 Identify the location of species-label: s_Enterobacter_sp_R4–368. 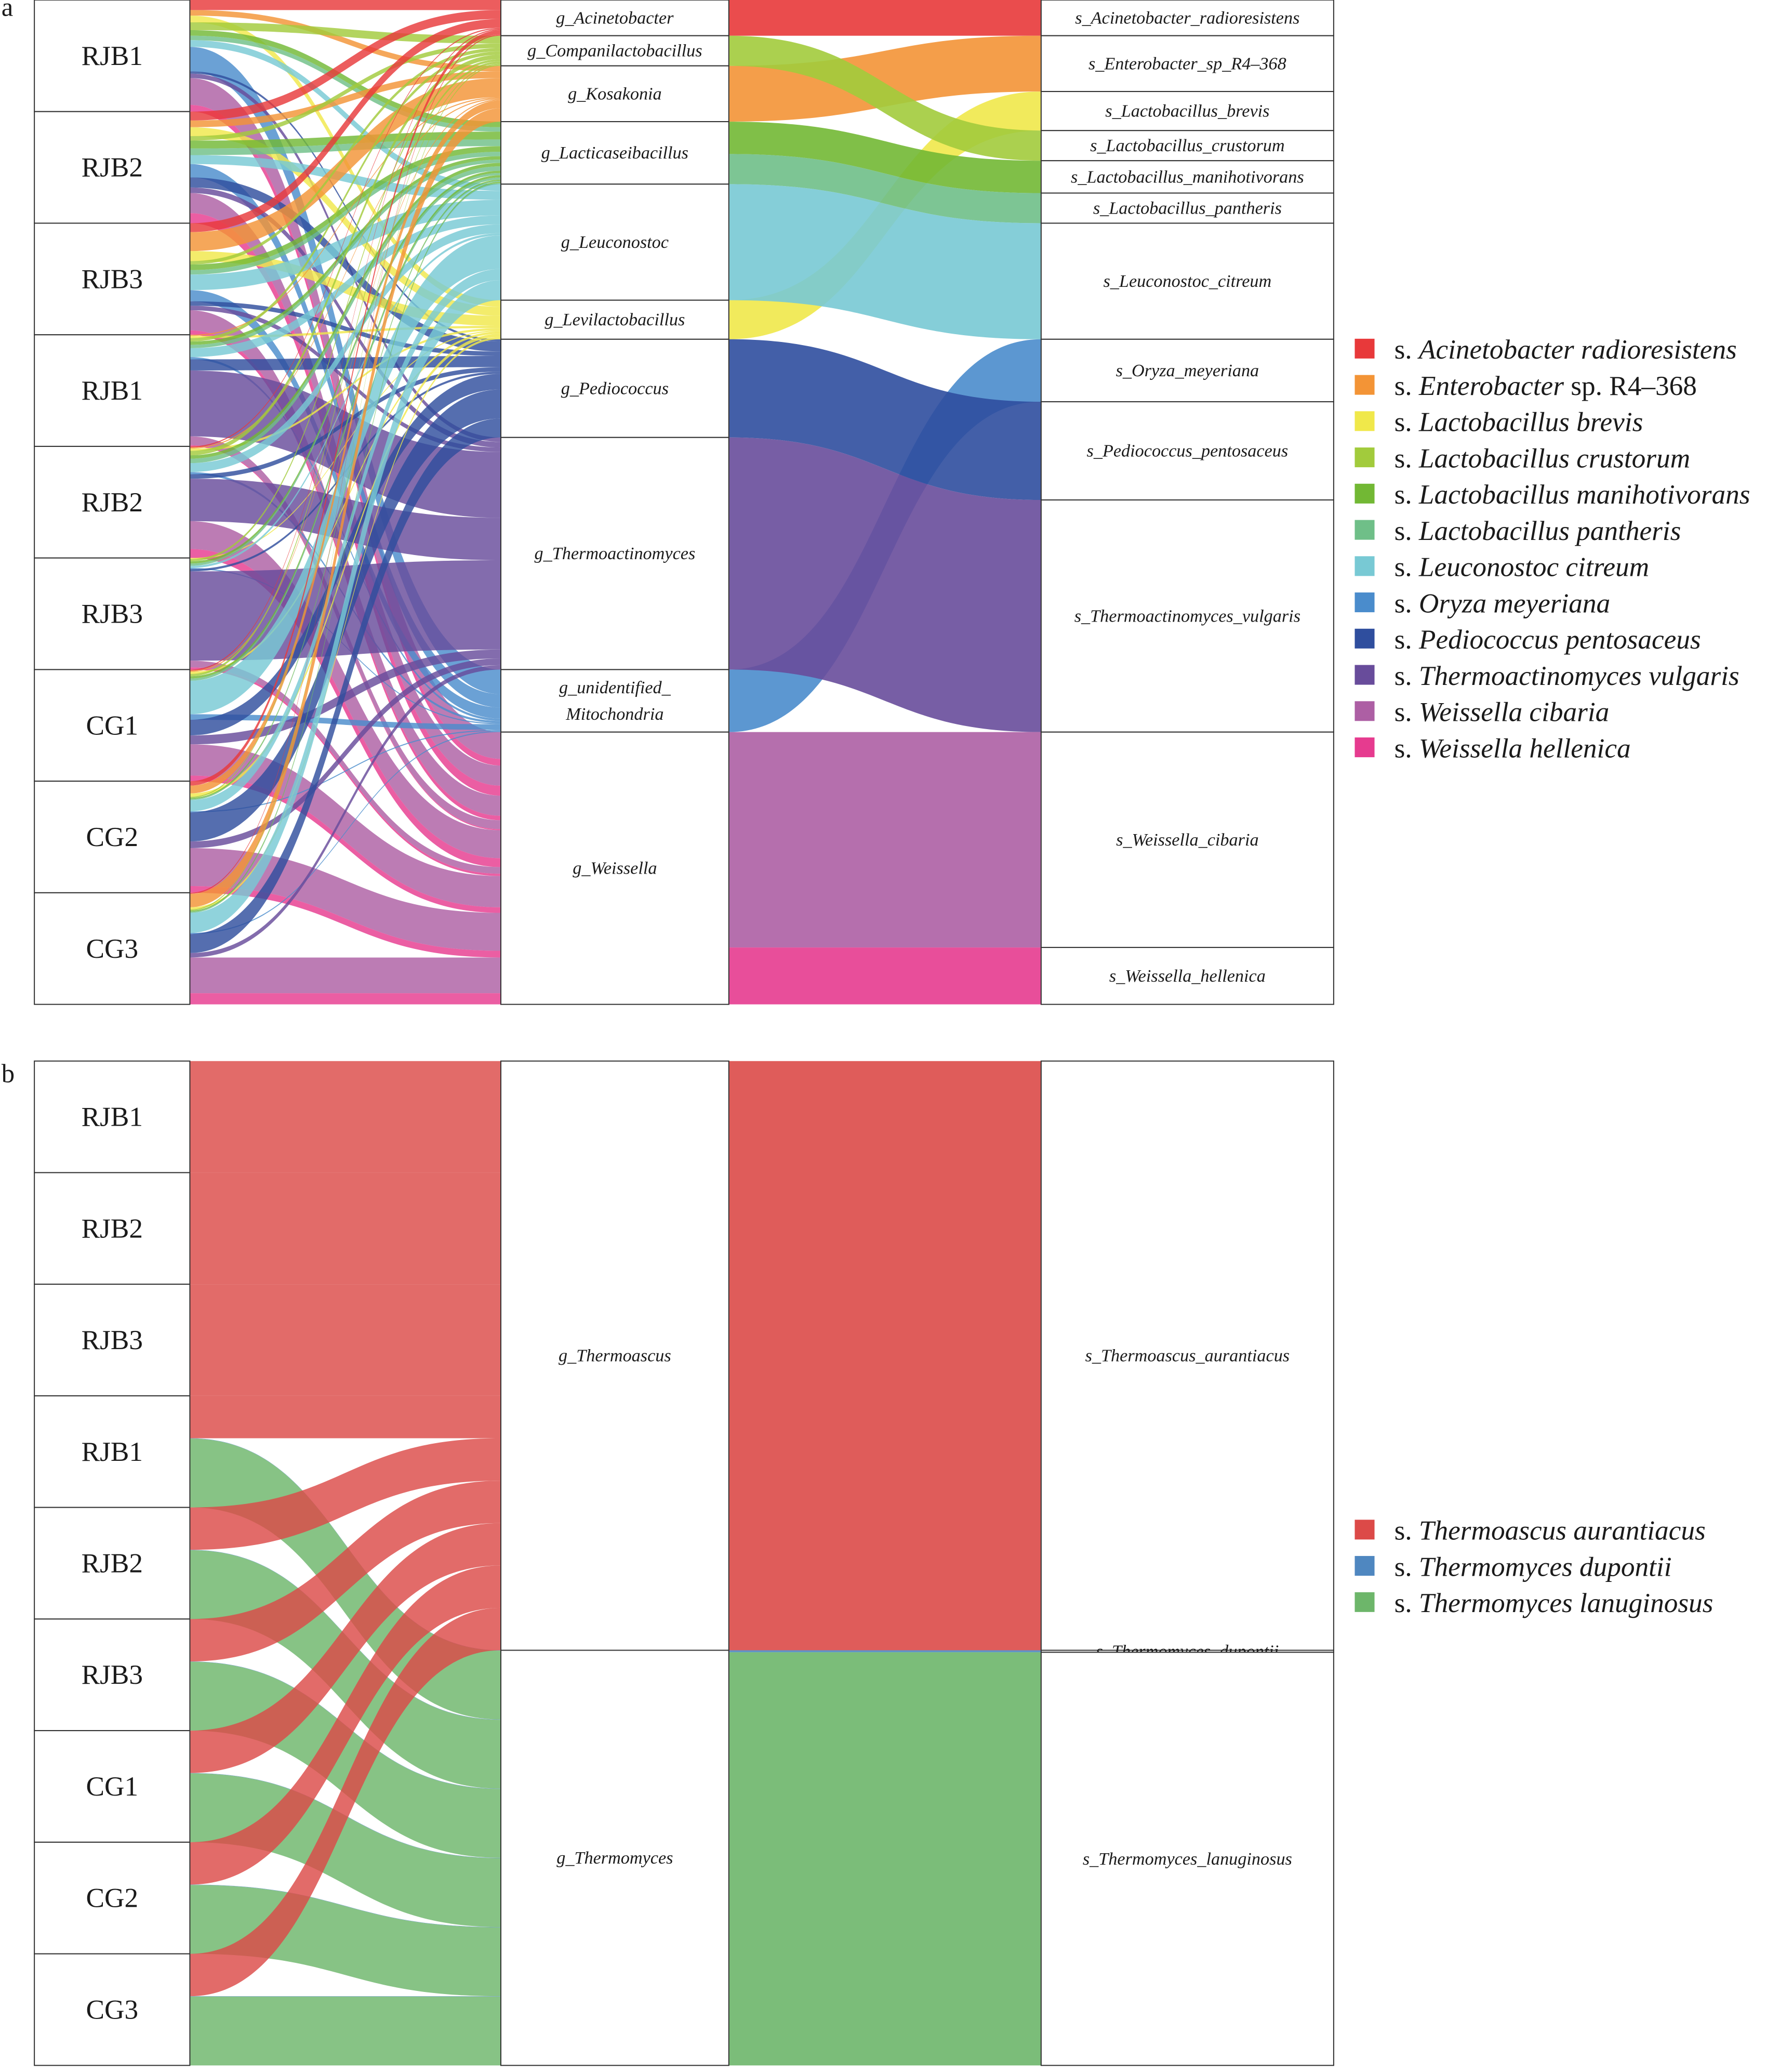
(1187, 63).